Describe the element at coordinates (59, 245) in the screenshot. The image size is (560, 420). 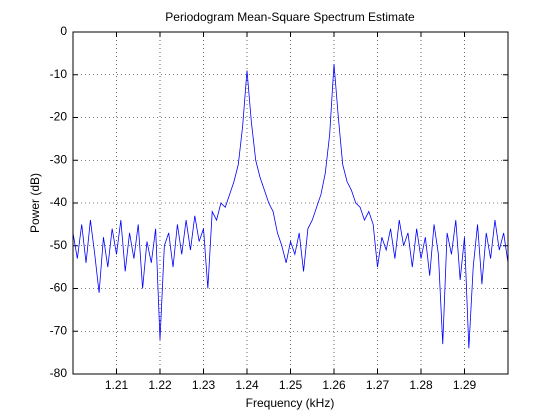
I see `y-tick-label: -50` at that location.